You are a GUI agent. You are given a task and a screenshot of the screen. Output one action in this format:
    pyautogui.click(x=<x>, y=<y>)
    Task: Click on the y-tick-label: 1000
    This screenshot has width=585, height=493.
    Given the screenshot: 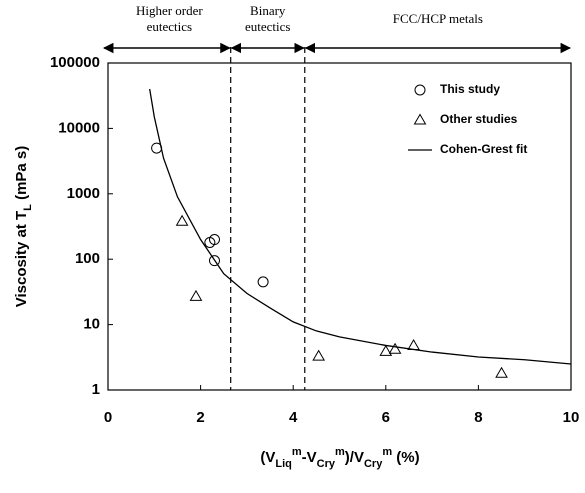 What is the action you would take?
    pyautogui.click(x=83, y=193)
    